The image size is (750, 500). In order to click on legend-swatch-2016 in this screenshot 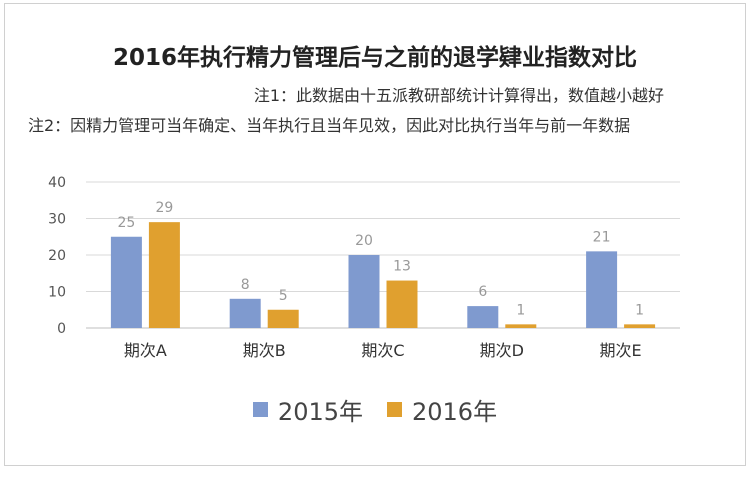, I will do `click(394, 409)`.